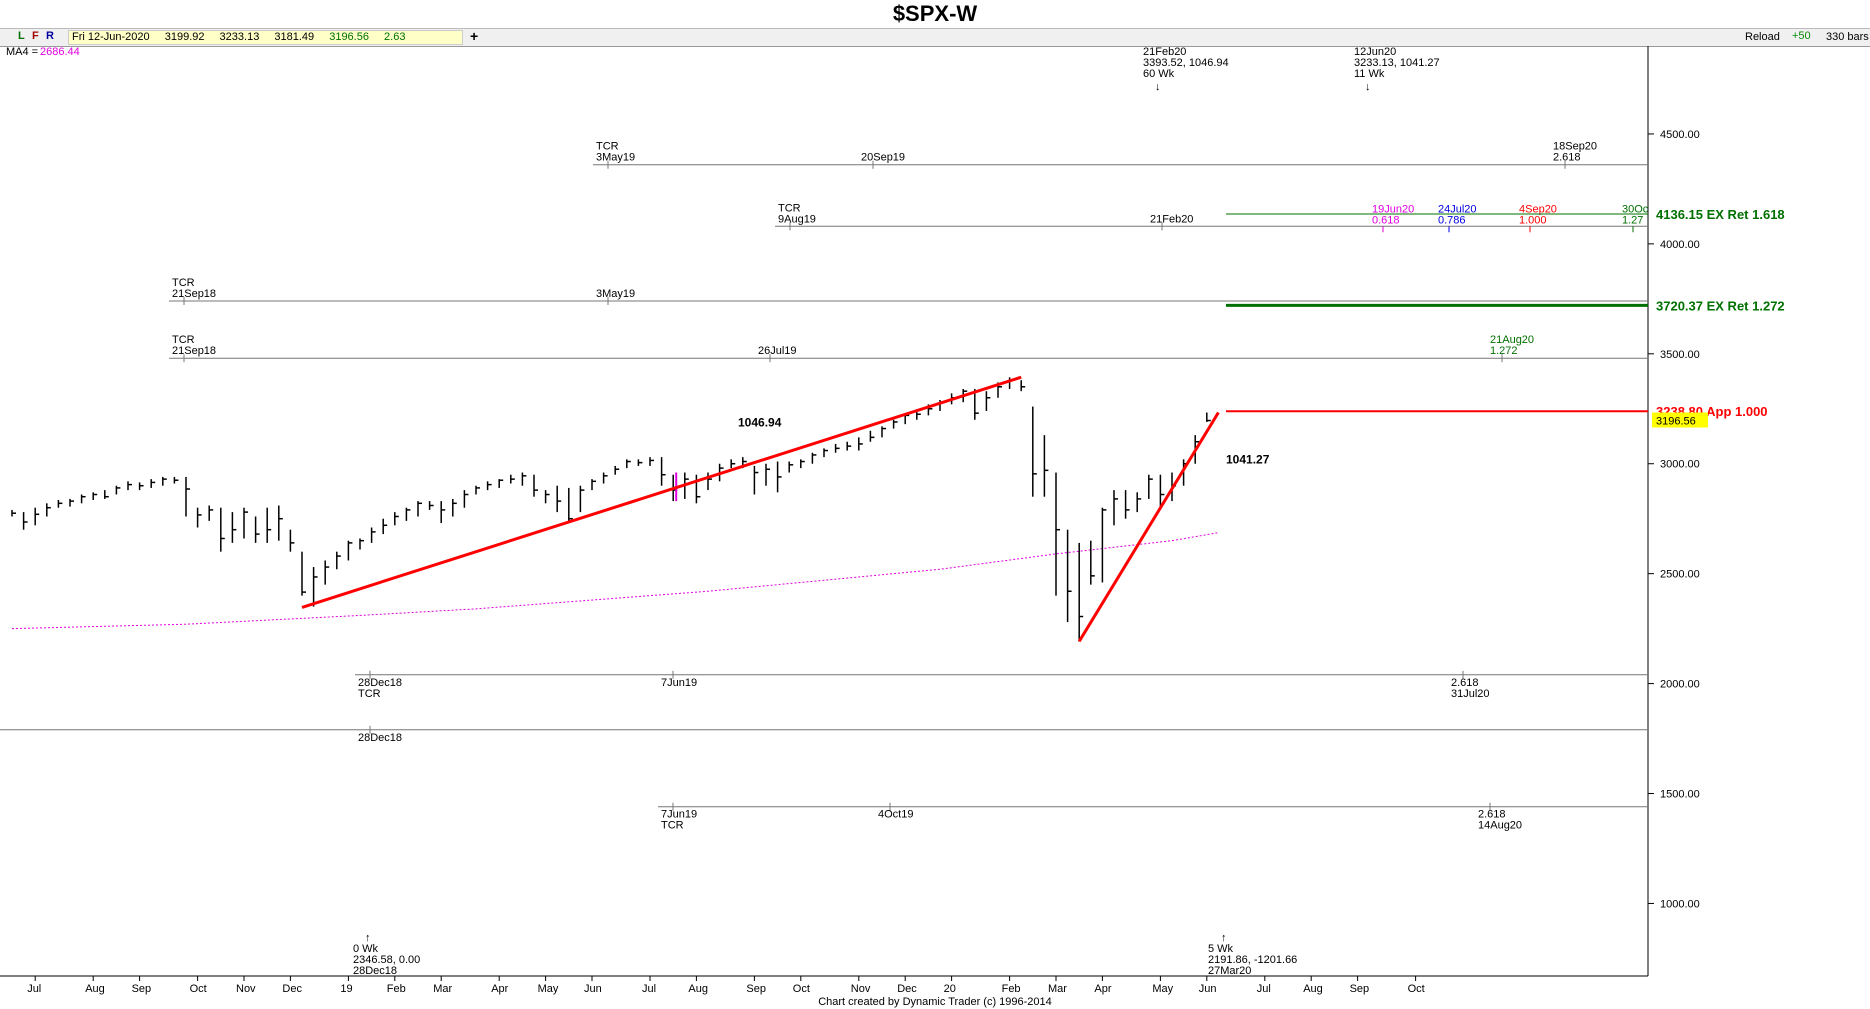 The height and width of the screenshot is (1009, 1870). What do you see at coordinates (1801, 36) in the screenshot?
I see `bar-offset: +50` at bounding box center [1801, 36].